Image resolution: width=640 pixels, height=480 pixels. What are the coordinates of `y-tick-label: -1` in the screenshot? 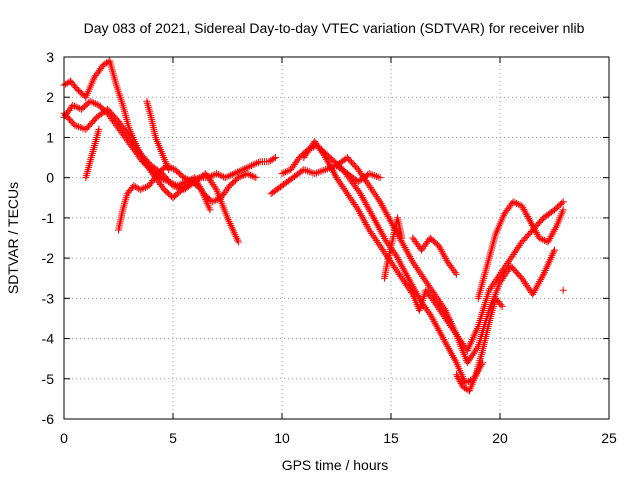 It's located at (48, 218).